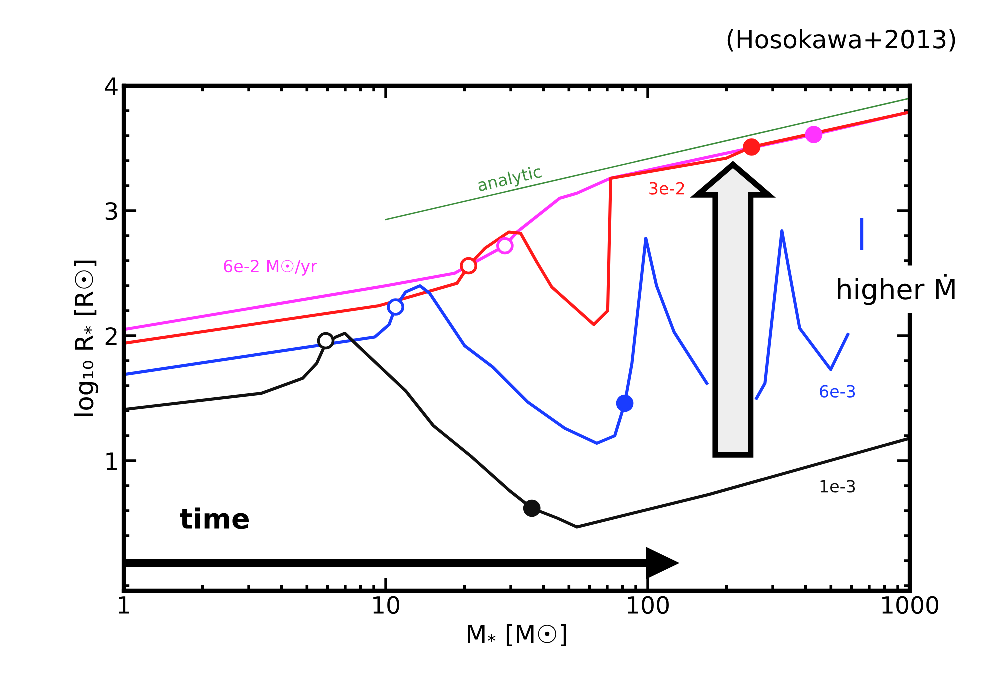  I want to click on y-axis-title: log₁₀ R$_{*}$ [R☉], so click(86, 338).